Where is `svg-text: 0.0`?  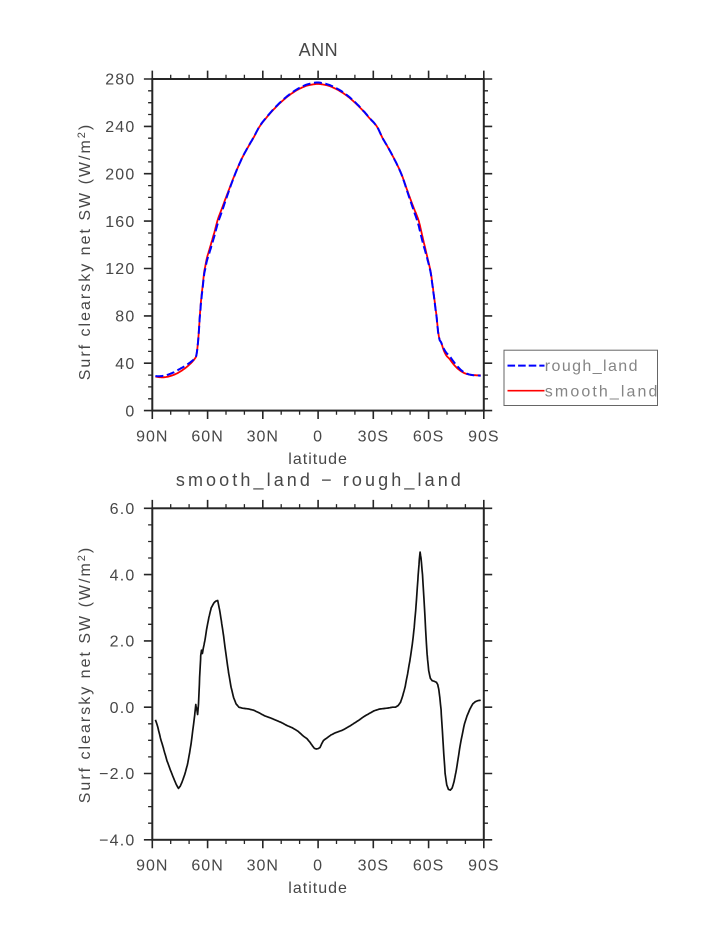
svg-text: 0.0 is located at coordinates (123, 708).